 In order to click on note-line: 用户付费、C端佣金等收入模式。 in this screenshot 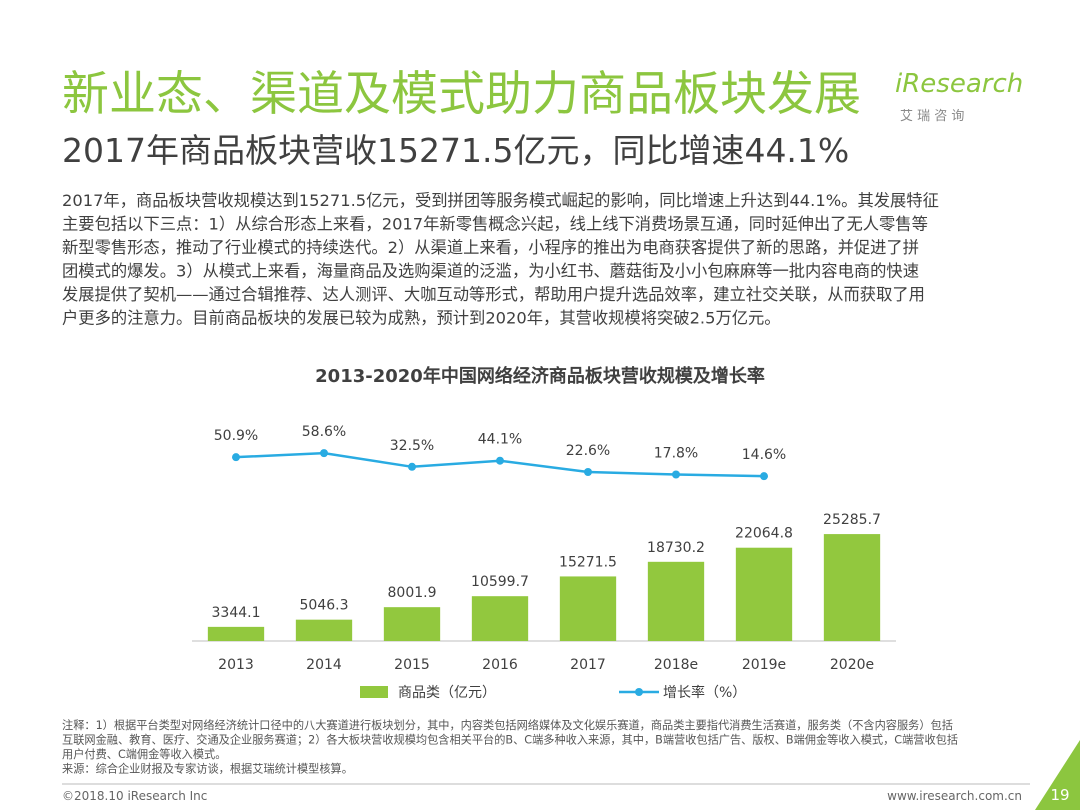, I will do `click(144, 754)`.